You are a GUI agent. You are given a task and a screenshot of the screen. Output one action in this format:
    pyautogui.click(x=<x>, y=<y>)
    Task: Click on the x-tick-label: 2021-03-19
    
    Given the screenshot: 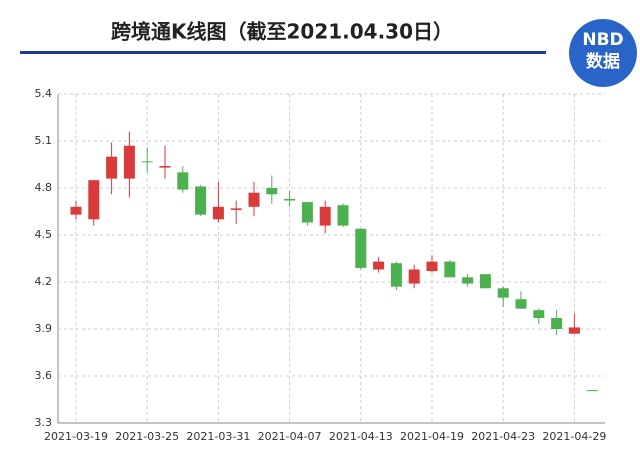 What is the action you would take?
    pyautogui.click(x=76, y=436)
    